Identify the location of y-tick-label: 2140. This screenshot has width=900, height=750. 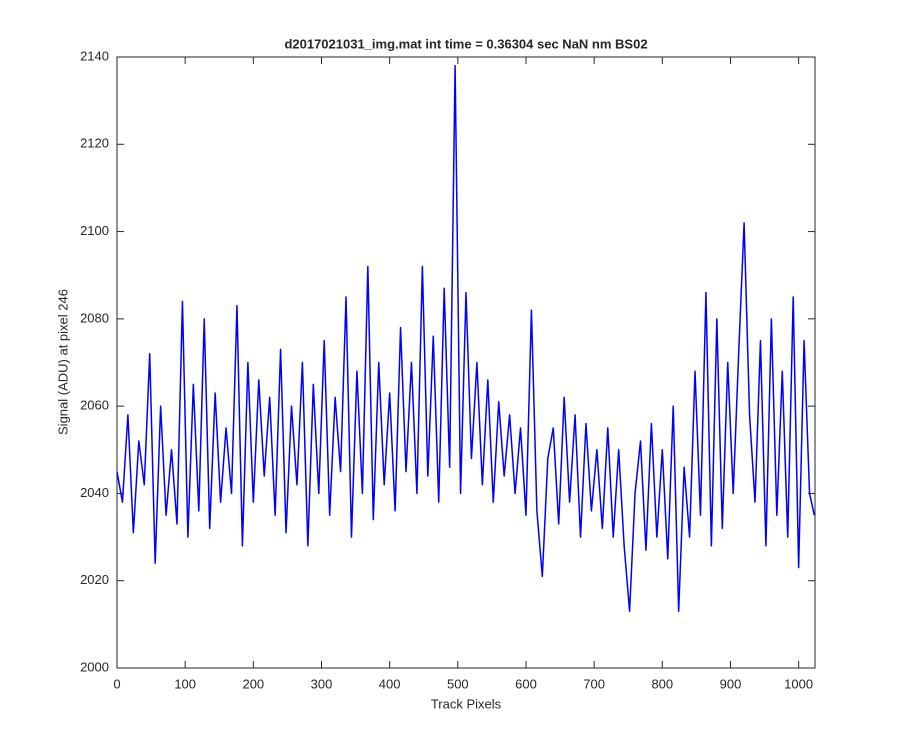
(94, 55).